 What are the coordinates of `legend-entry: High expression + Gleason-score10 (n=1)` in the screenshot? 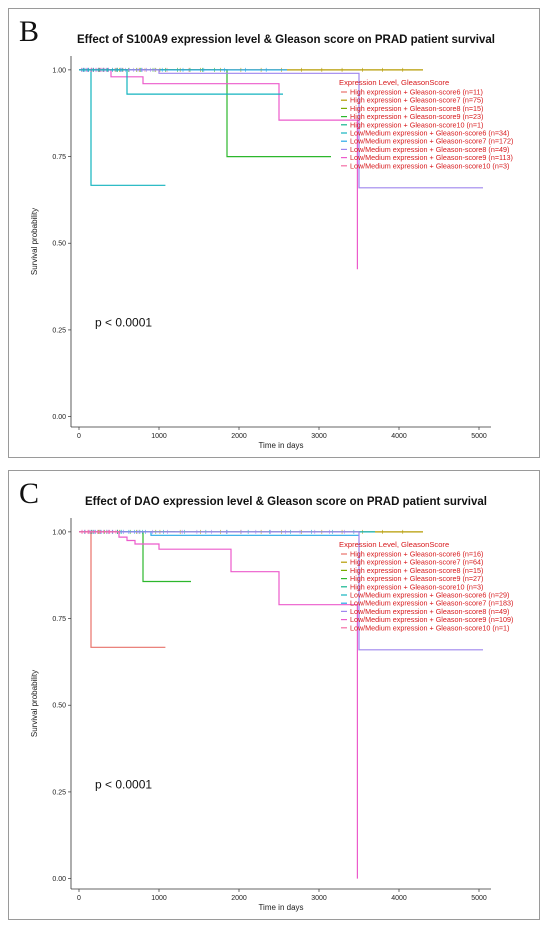 It's located at (416, 124).